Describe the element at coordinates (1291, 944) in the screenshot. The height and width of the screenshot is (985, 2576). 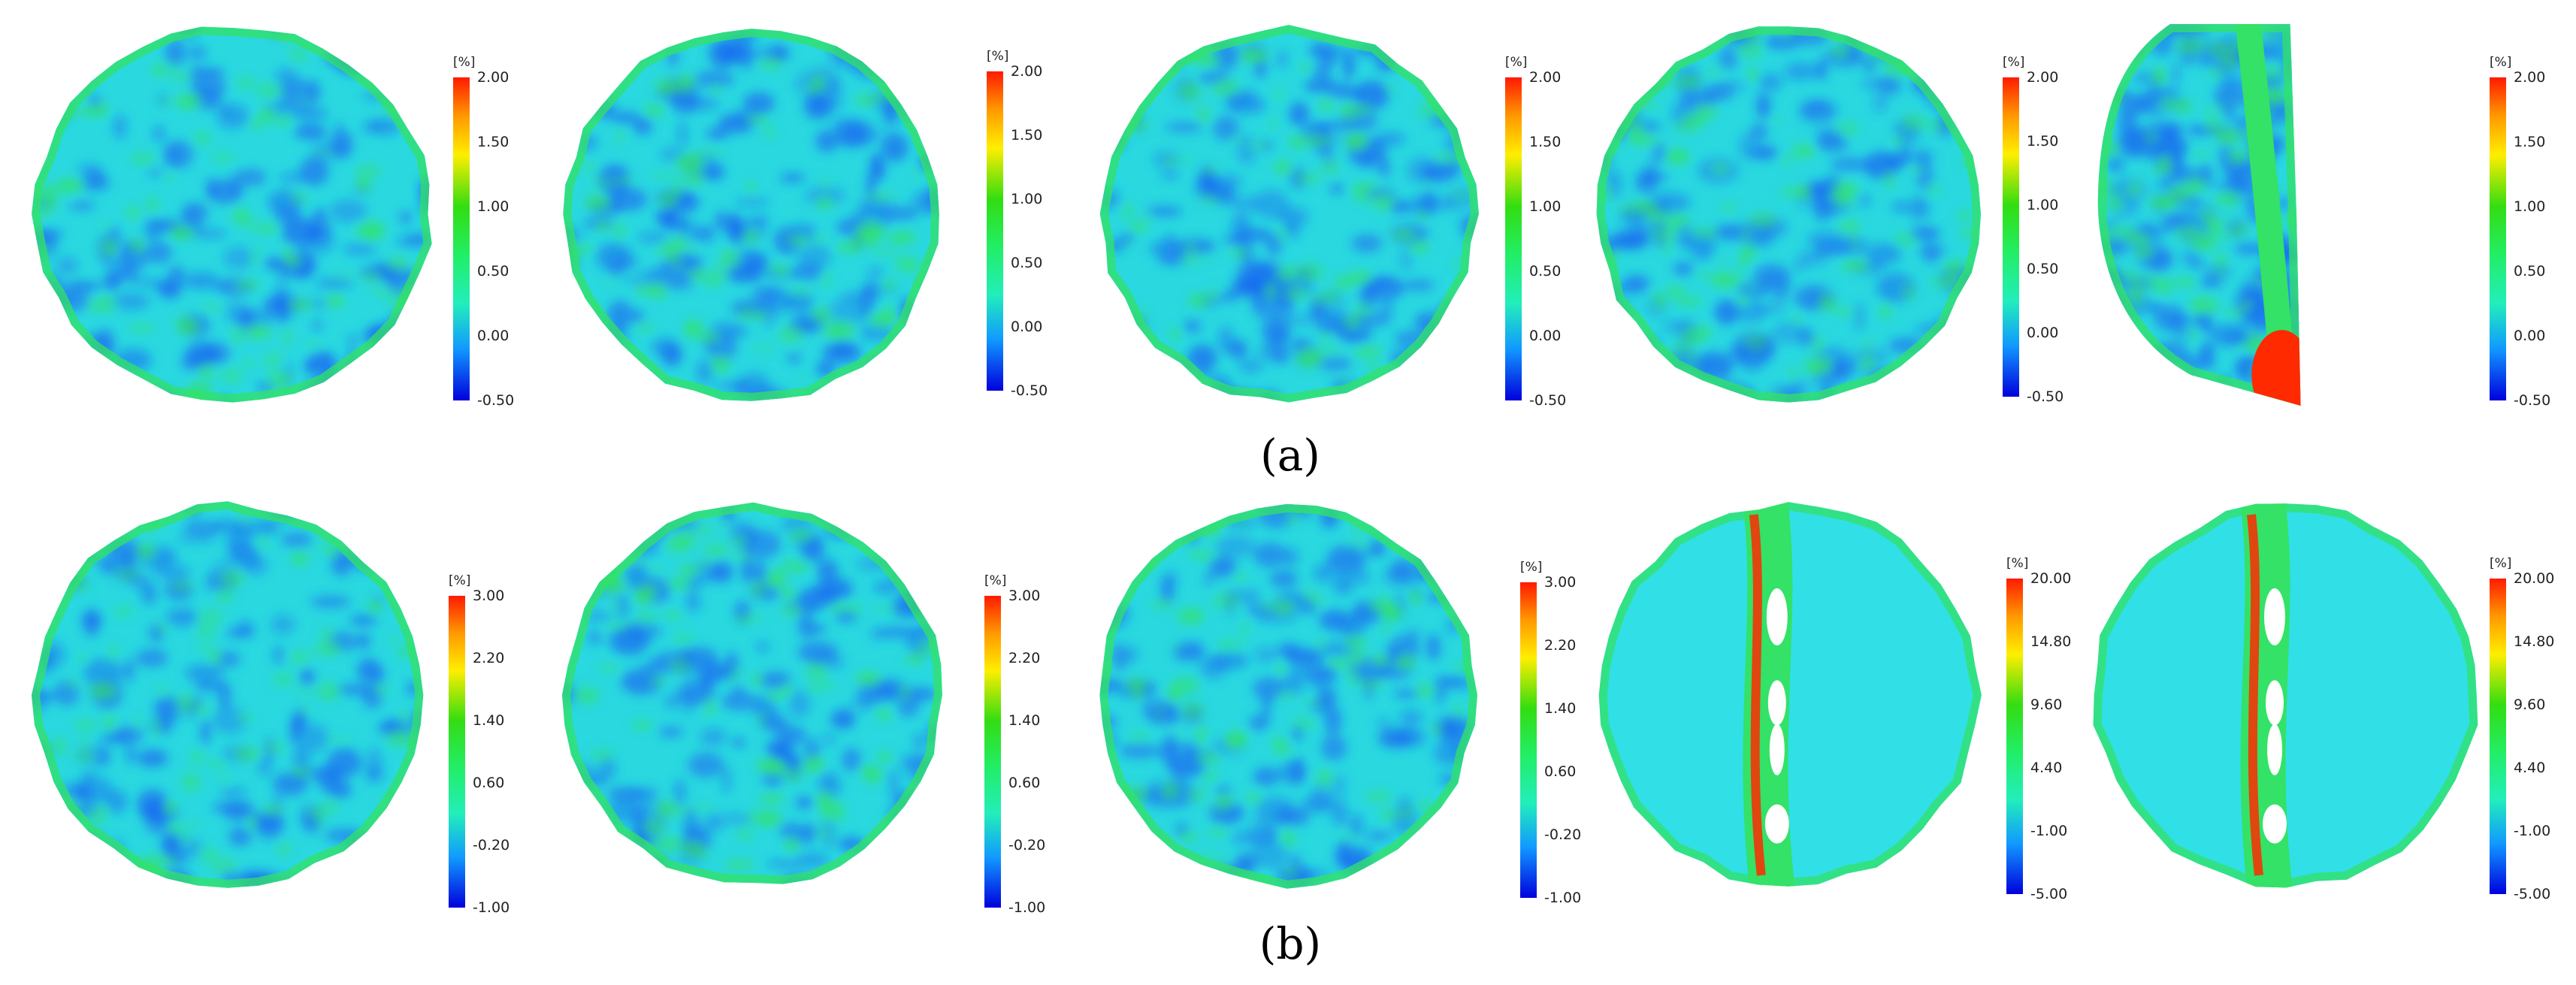
I see `caption-b: (b)` at that location.